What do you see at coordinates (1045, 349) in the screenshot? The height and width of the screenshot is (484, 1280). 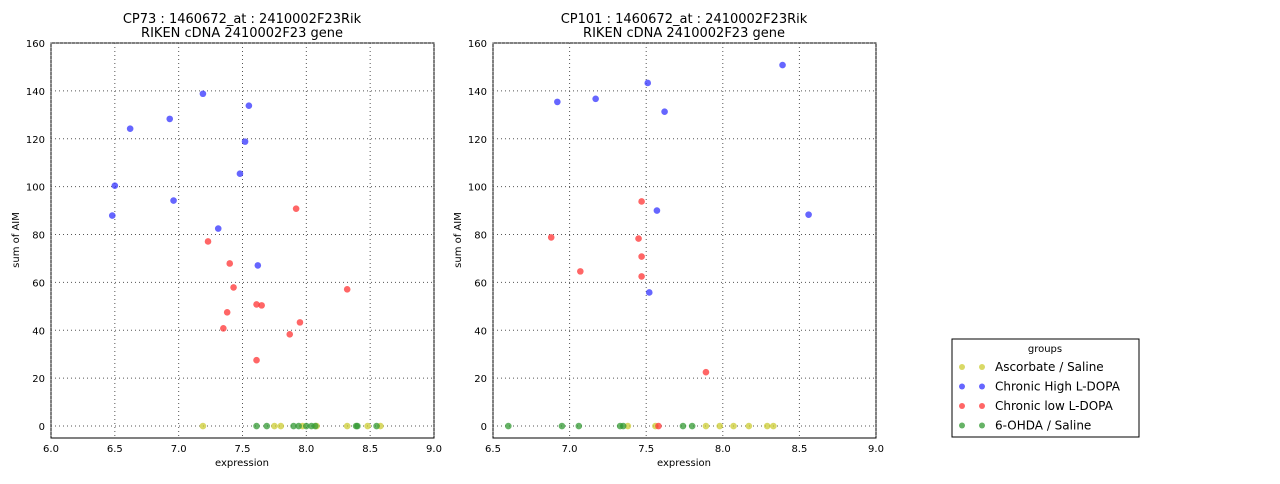 I see `legend-title: groups` at bounding box center [1045, 349].